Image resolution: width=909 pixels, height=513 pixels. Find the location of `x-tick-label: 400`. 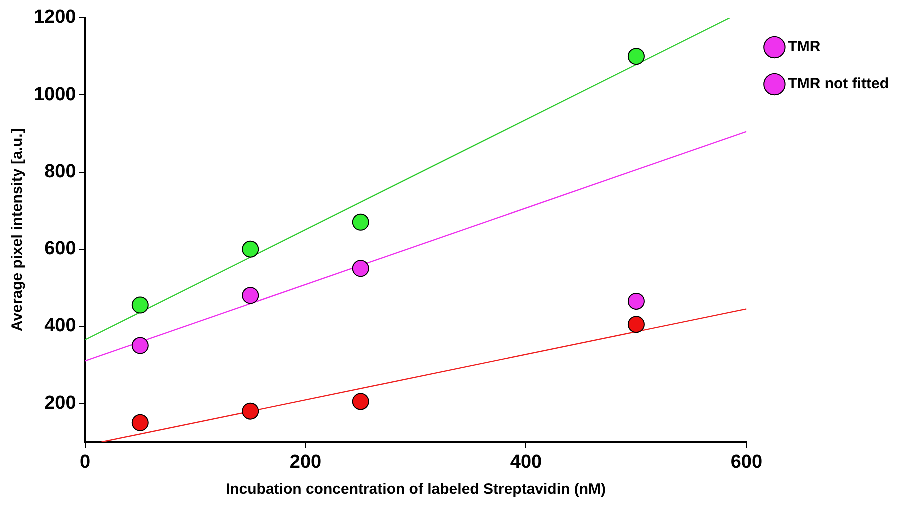

x-tick-label: 400 is located at coordinates (526, 462).